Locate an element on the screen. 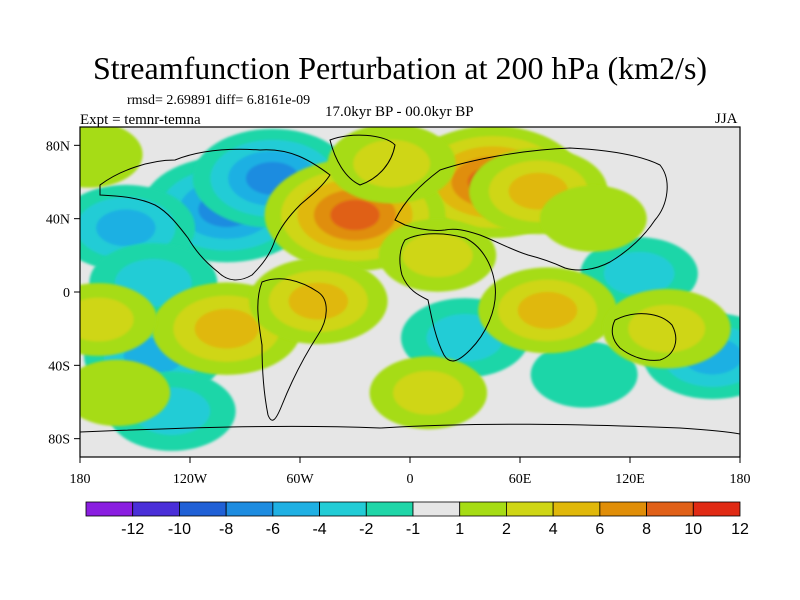 The width and height of the screenshot is (800, 600). colorbar-tick-label: 4 is located at coordinates (553, 529).